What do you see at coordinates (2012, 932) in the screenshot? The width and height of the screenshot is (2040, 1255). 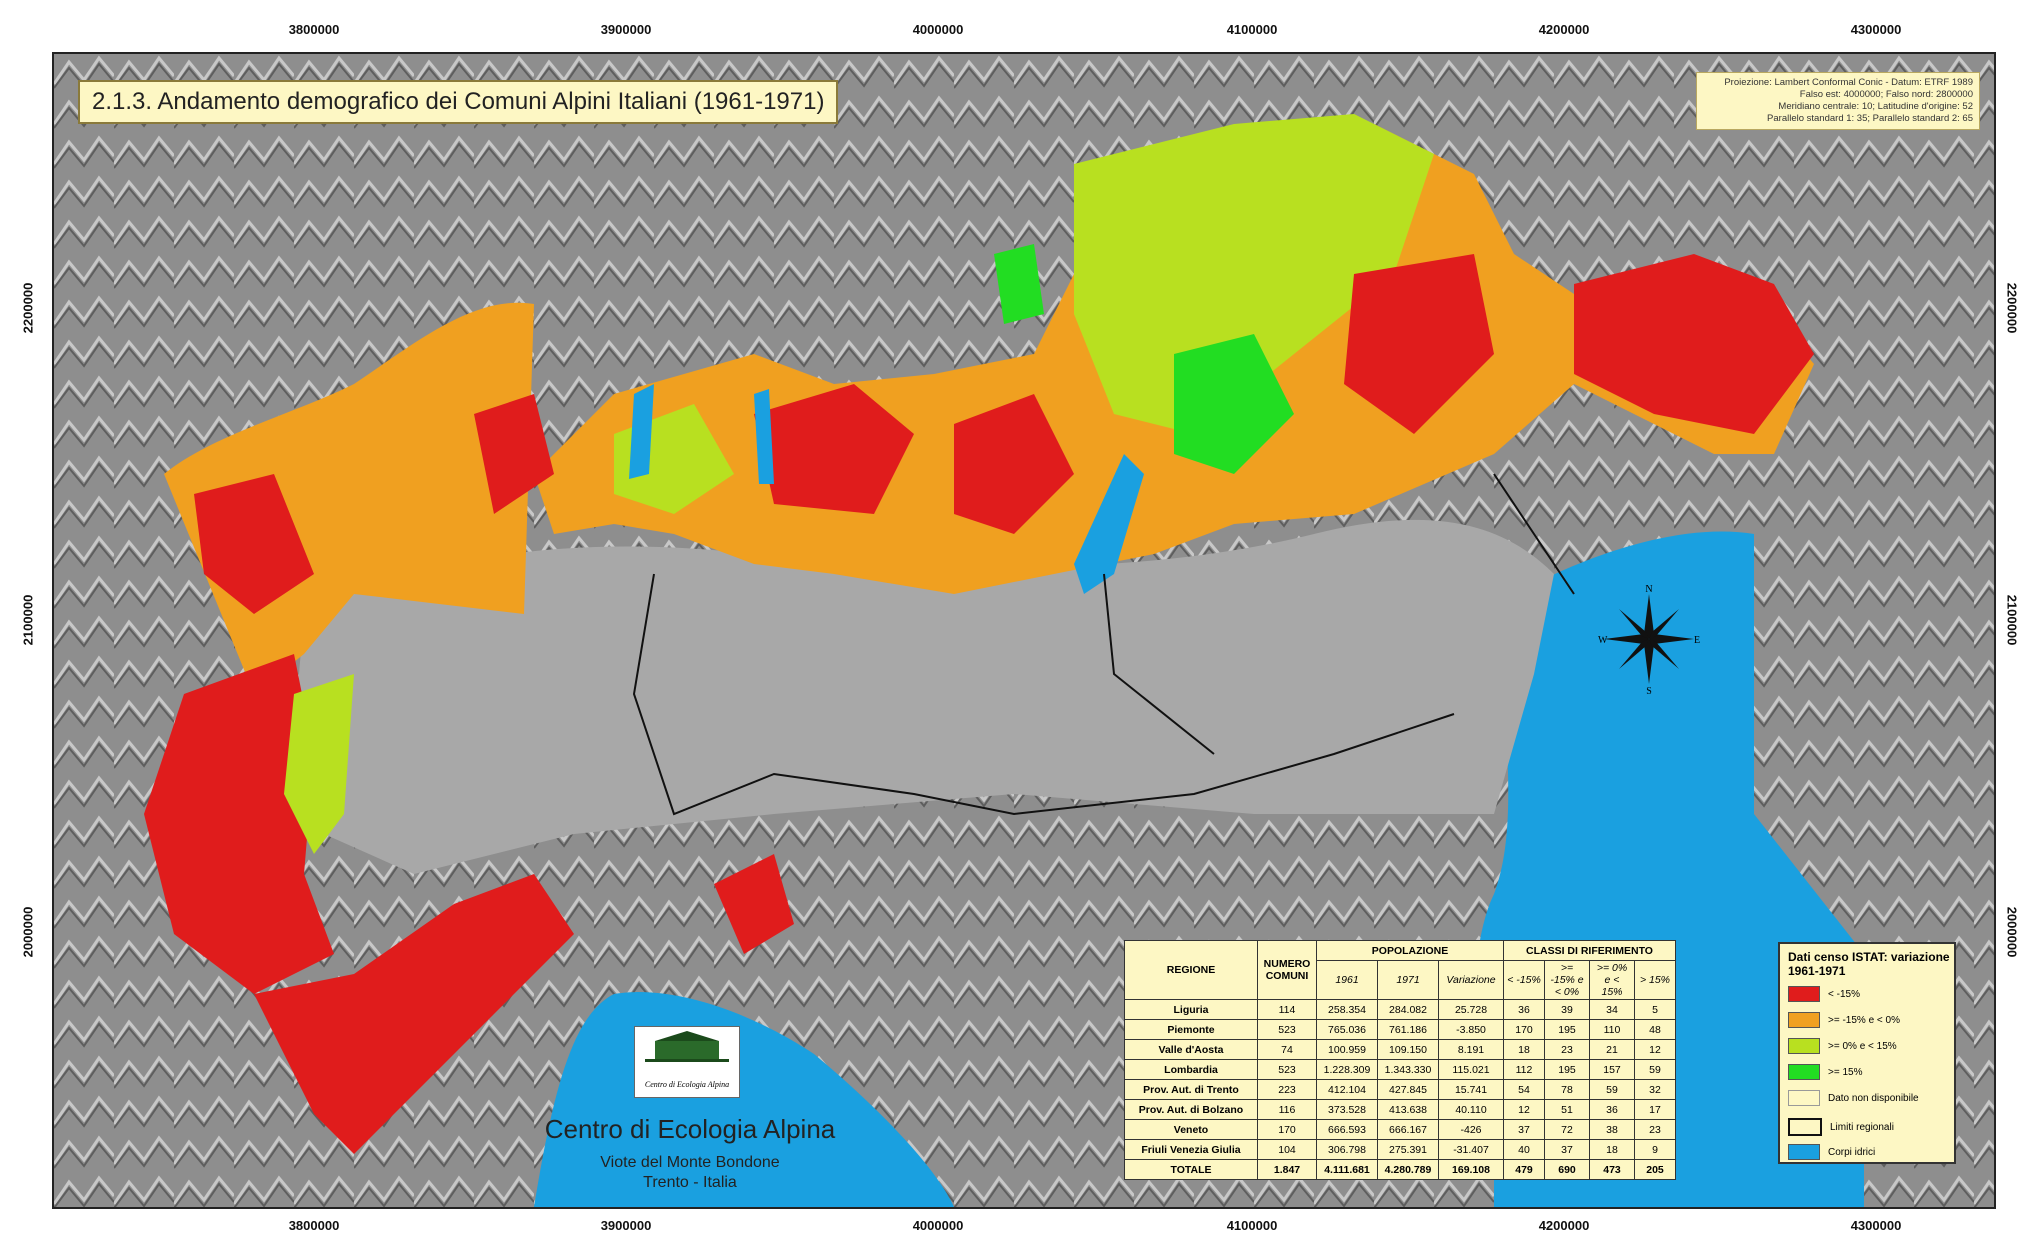 I see `y-tick-right: 2000000` at bounding box center [2012, 932].